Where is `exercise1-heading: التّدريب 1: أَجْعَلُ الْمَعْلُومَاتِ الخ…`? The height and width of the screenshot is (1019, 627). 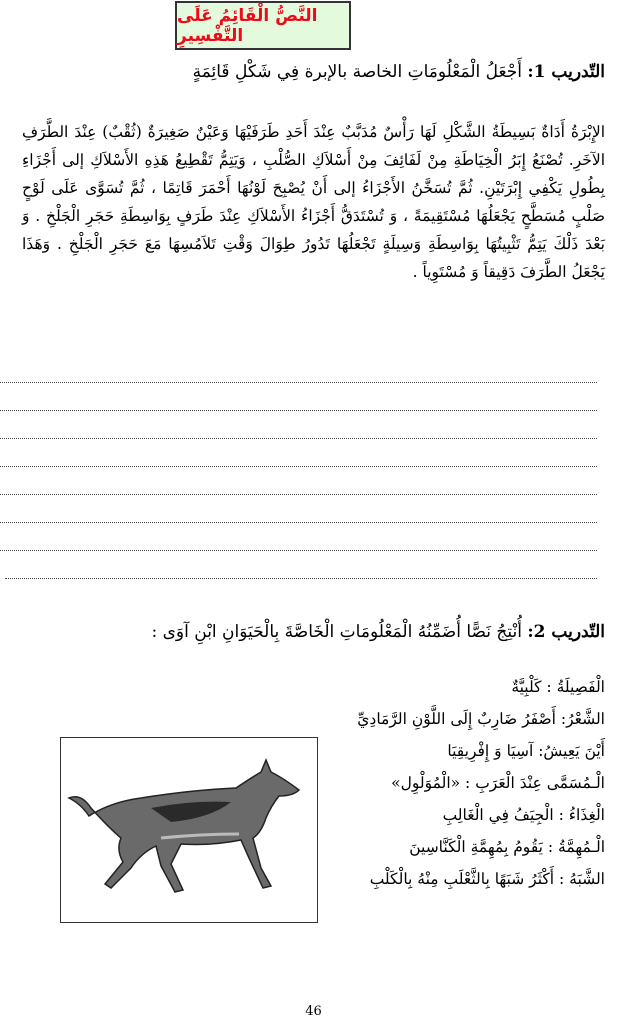 exercise1-heading: التّدريب 1: أَجْعَلُ الْمَعْلُومَاتِ الخ… is located at coordinates (399, 72).